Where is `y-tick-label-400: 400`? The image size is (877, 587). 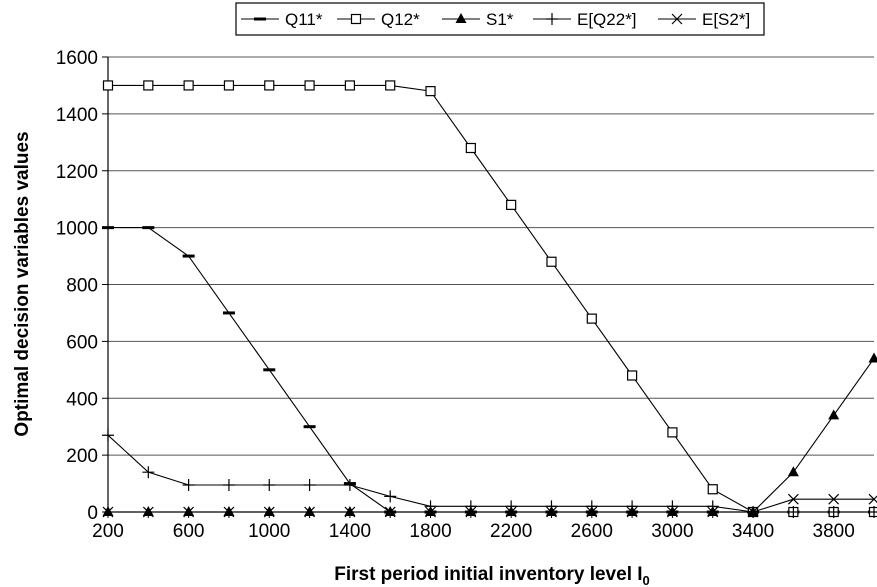
y-tick-label-400: 400 is located at coordinates (82, 399).